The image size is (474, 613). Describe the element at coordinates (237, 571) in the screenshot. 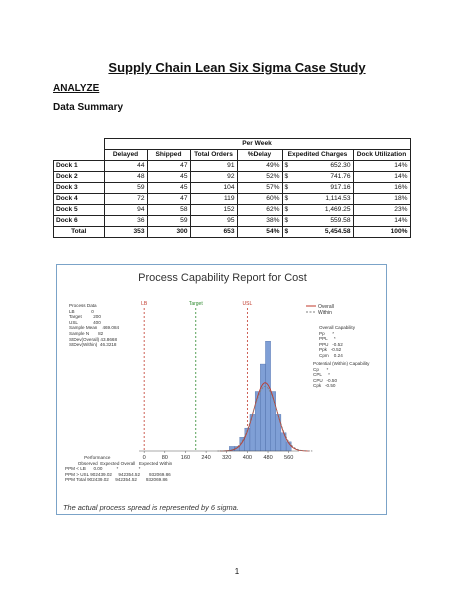

I see `page-number: 1` at that location.